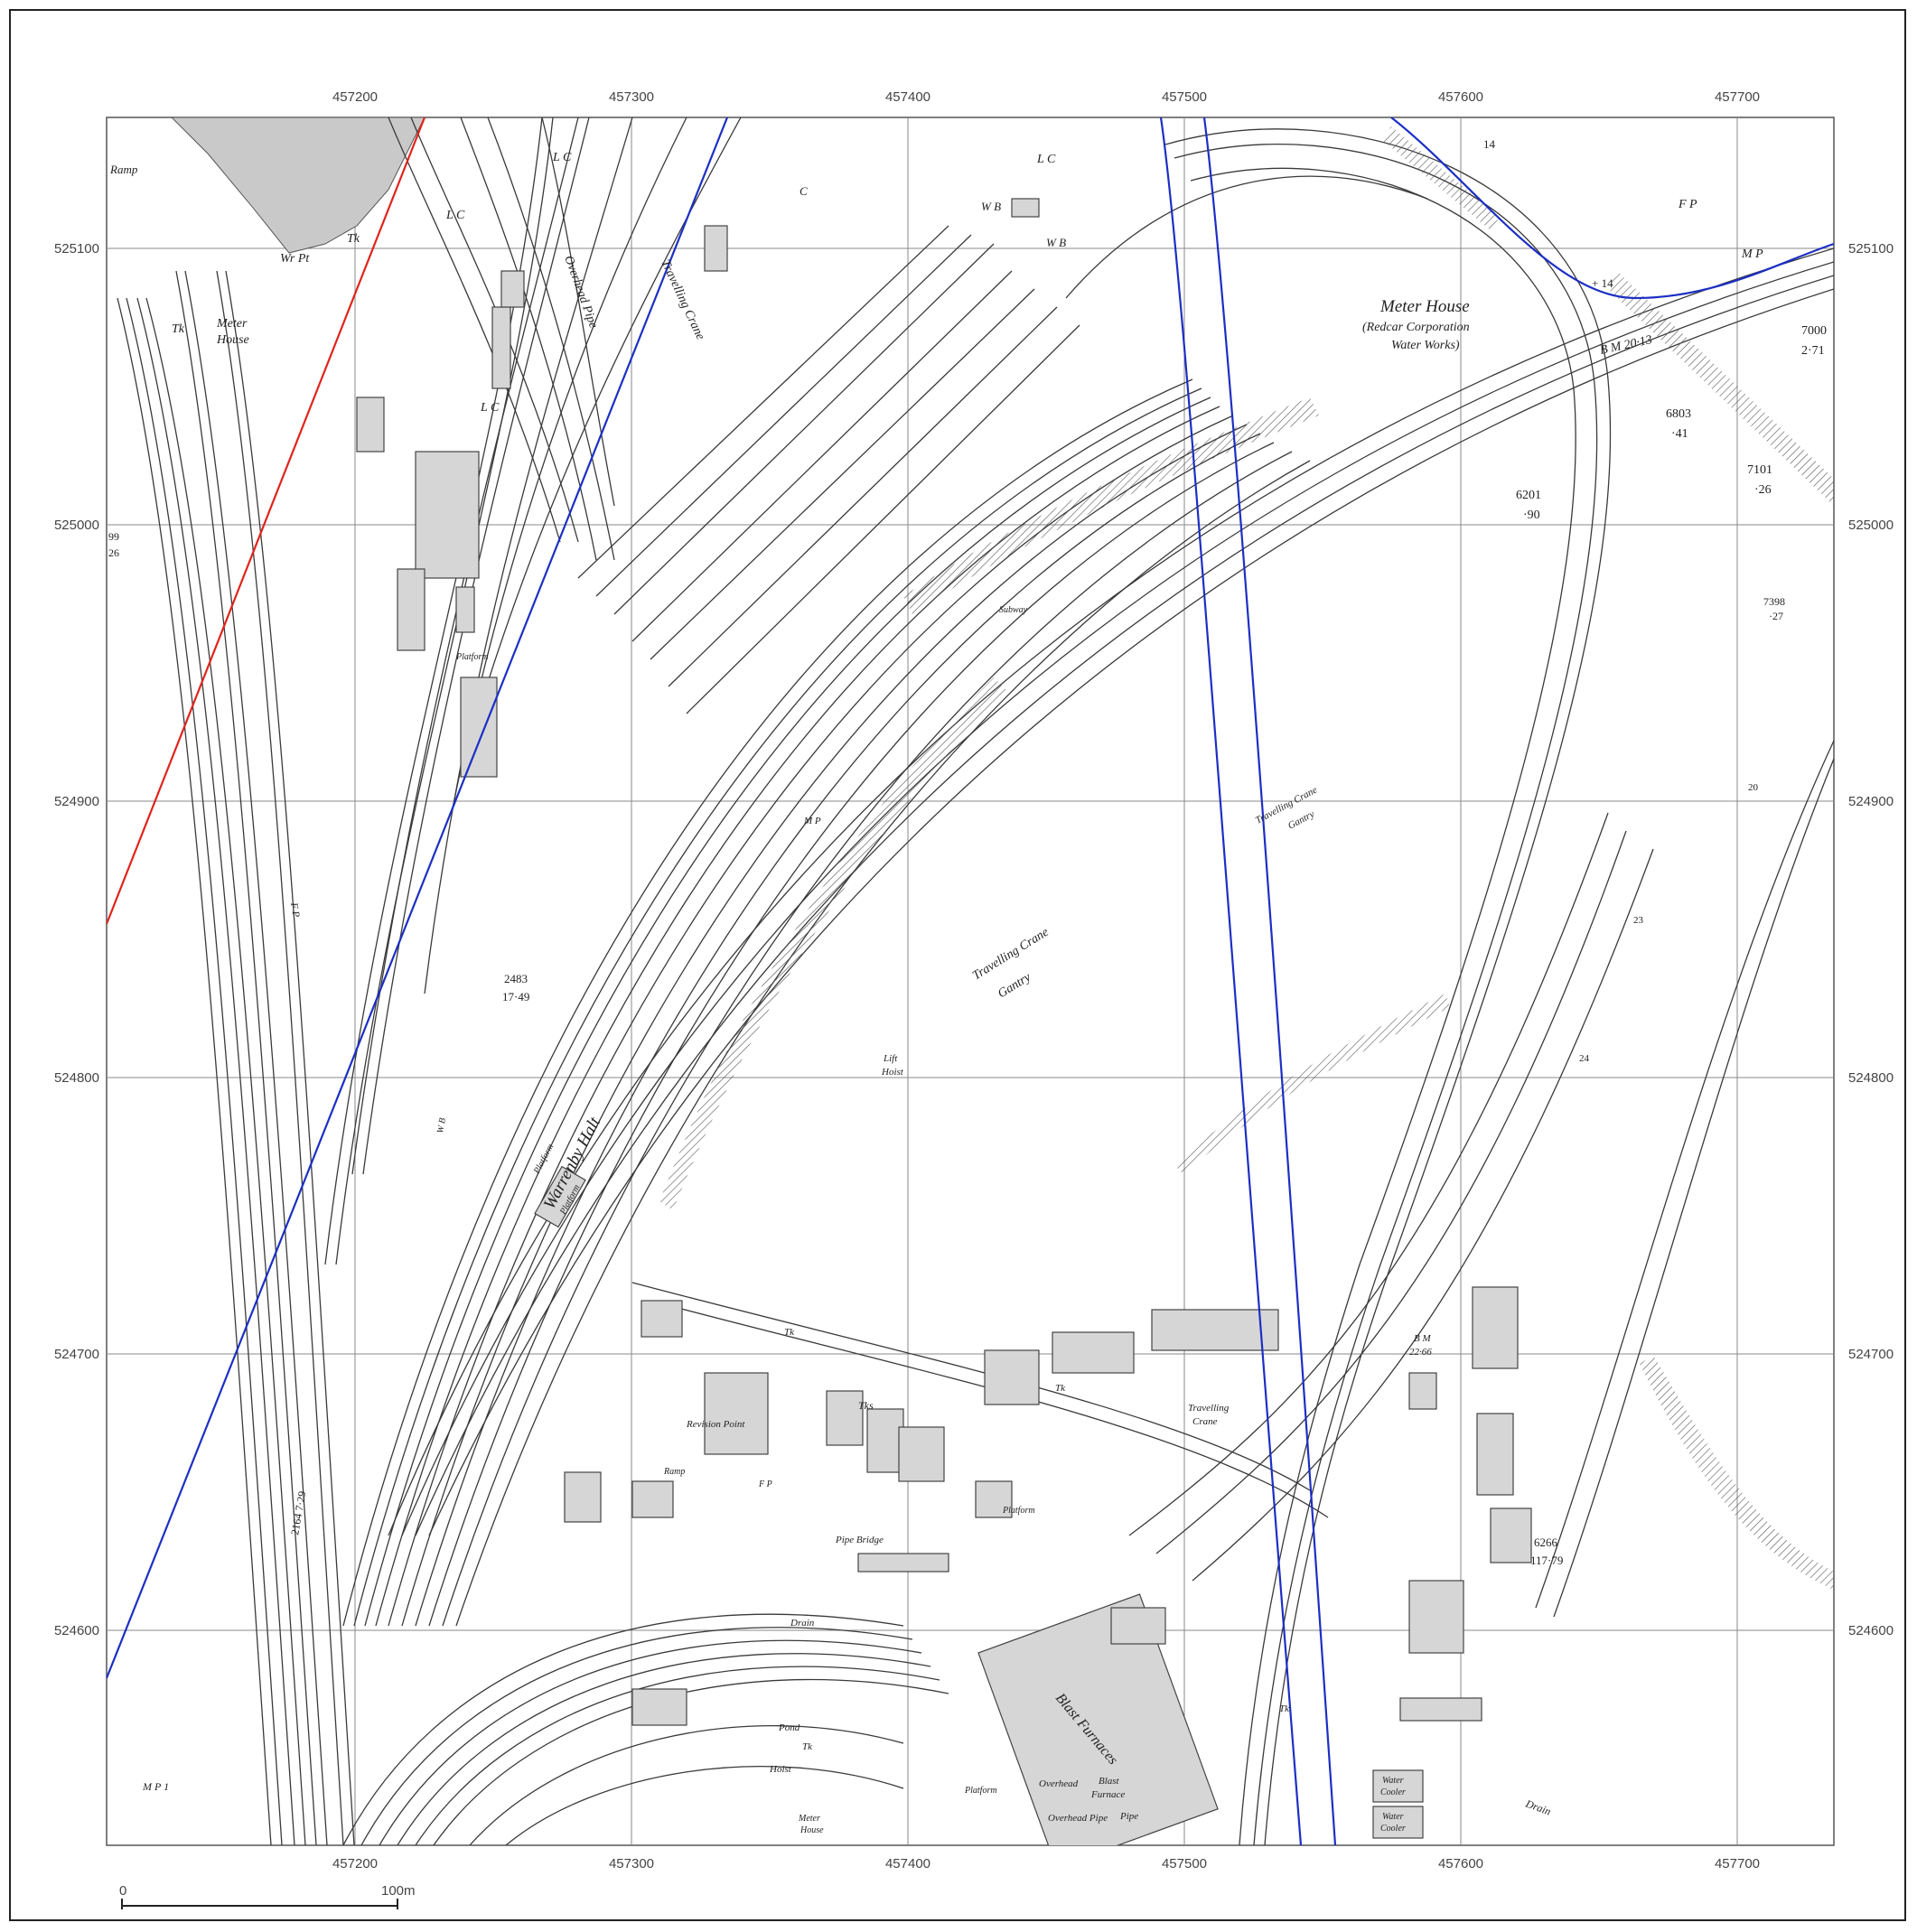 The width and height of the screenshot is (1917, 1932). Describe the element at coordinates (76, 1630) in the screenshot. I see `northing-left-524600: 524600` at that location.